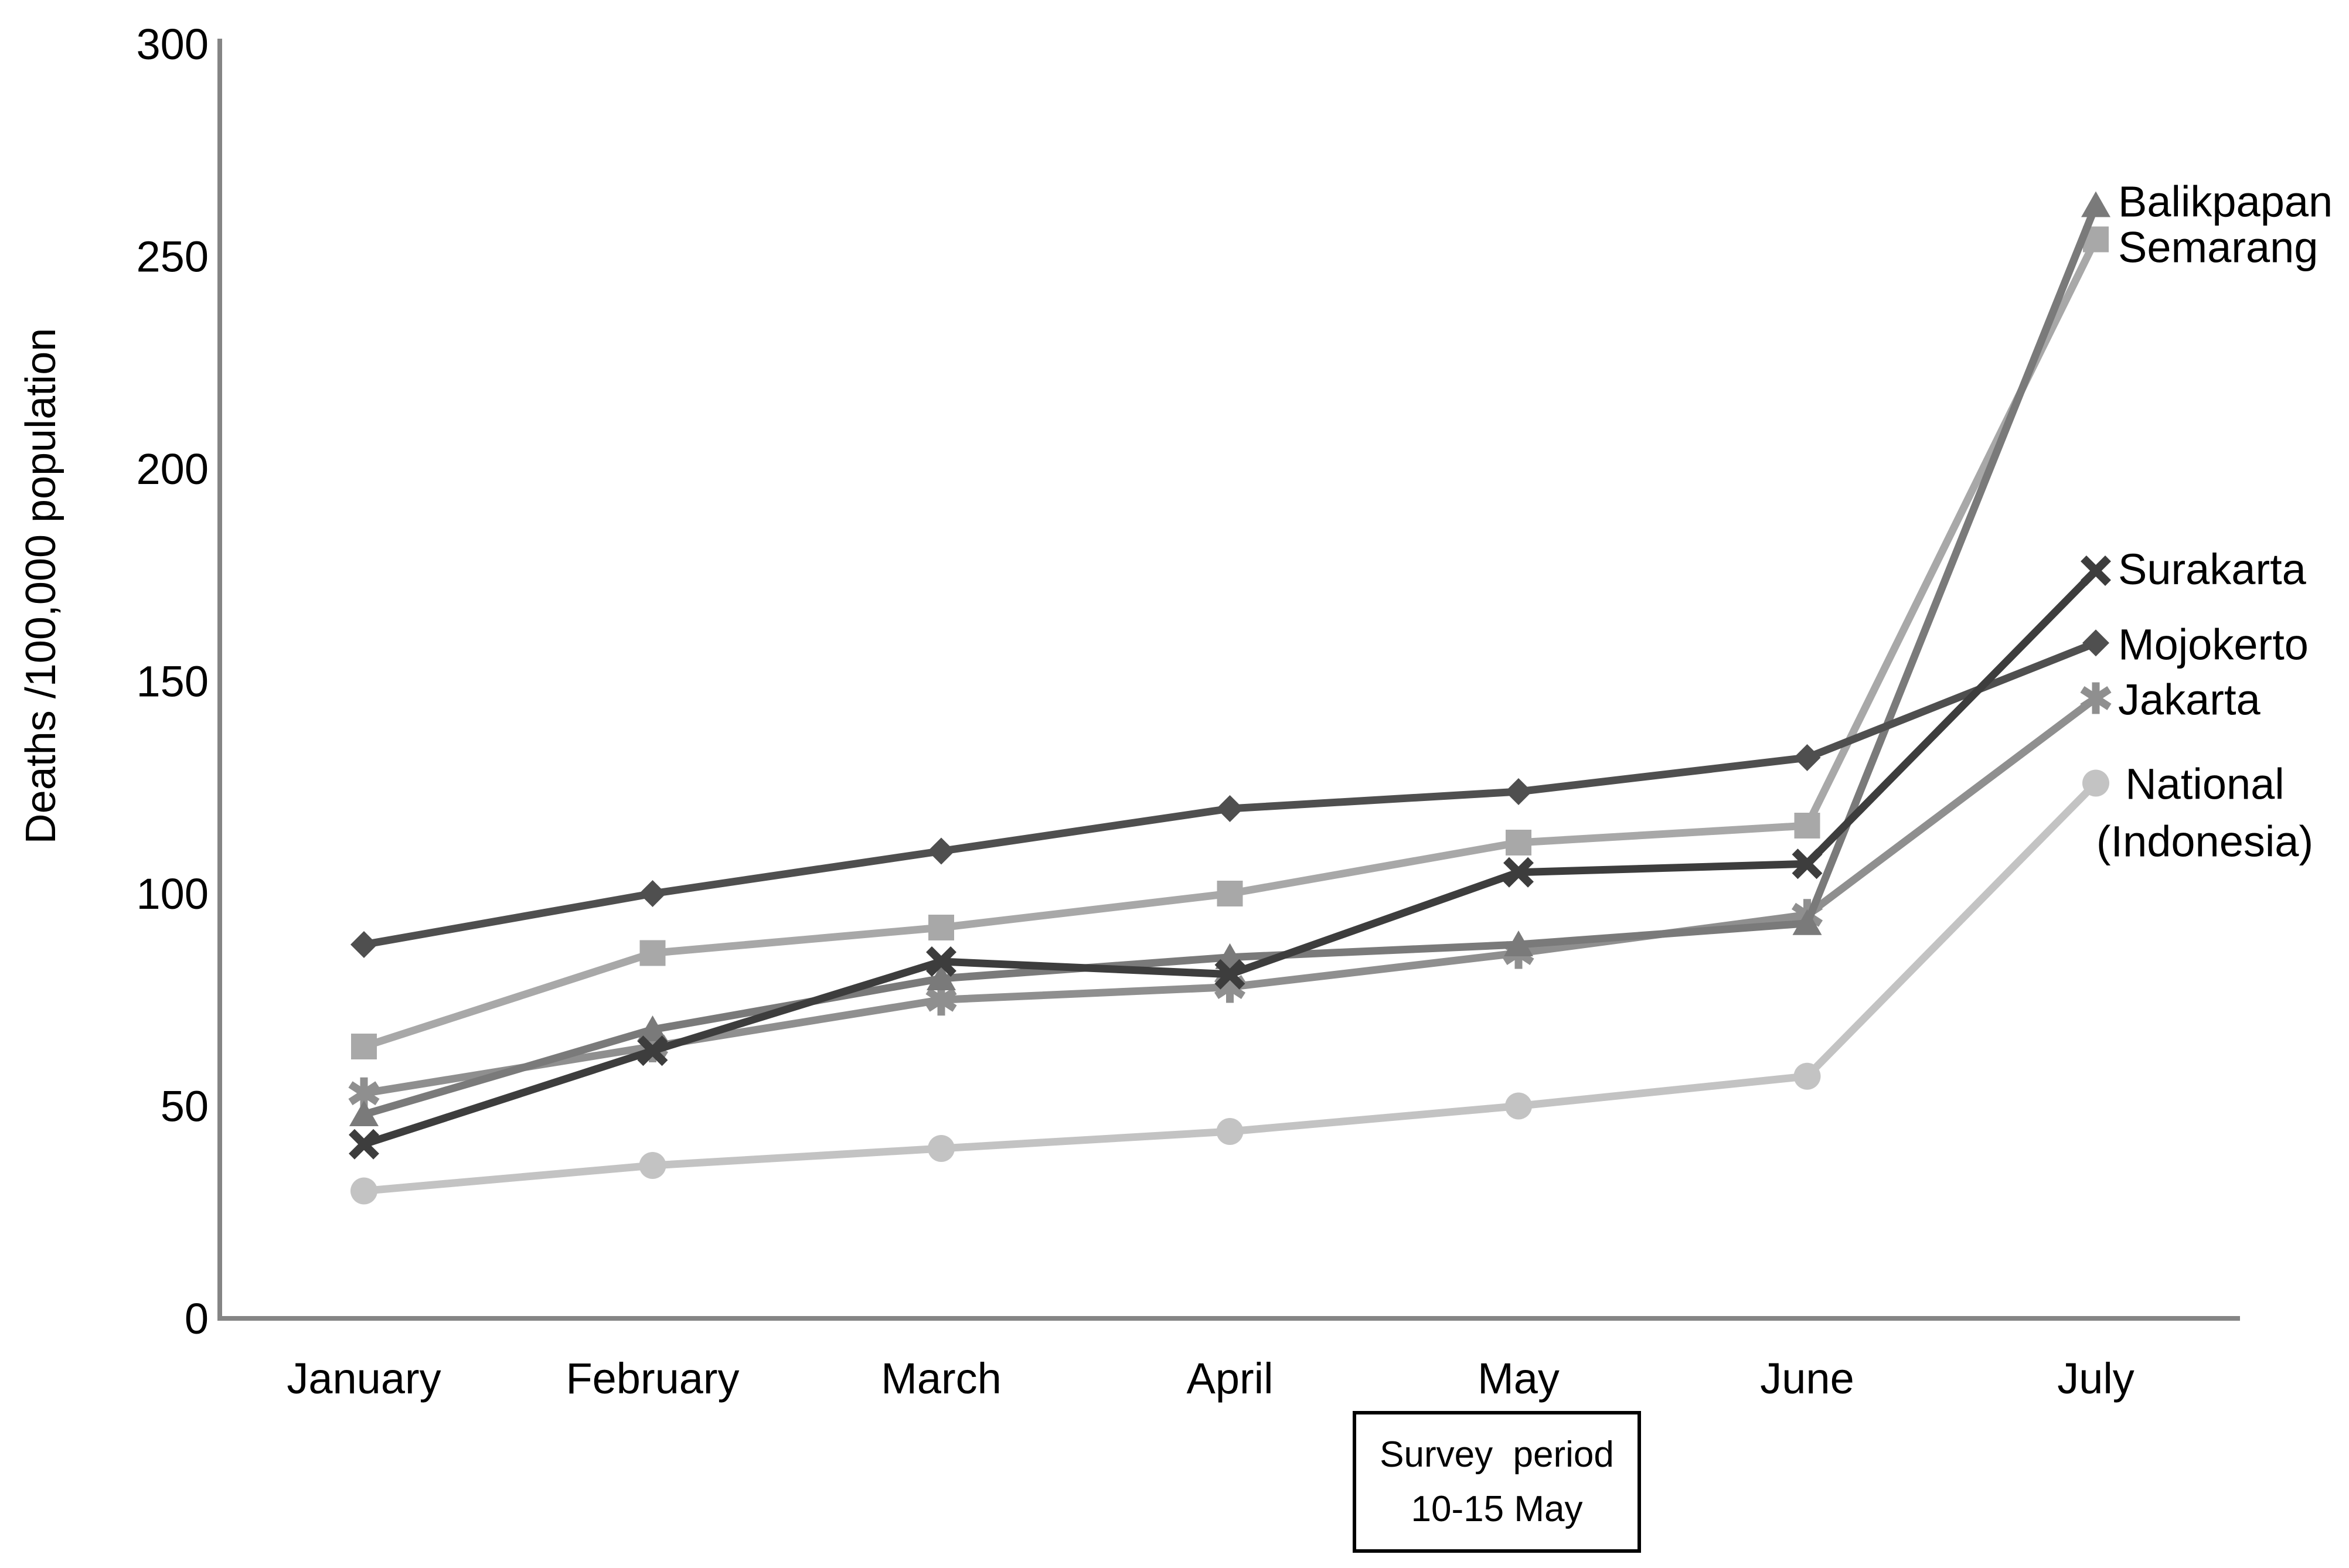  Describe the element at coordinates (1230, 893) in the screenshot. I see `marker-square-semarang-april` at that location.